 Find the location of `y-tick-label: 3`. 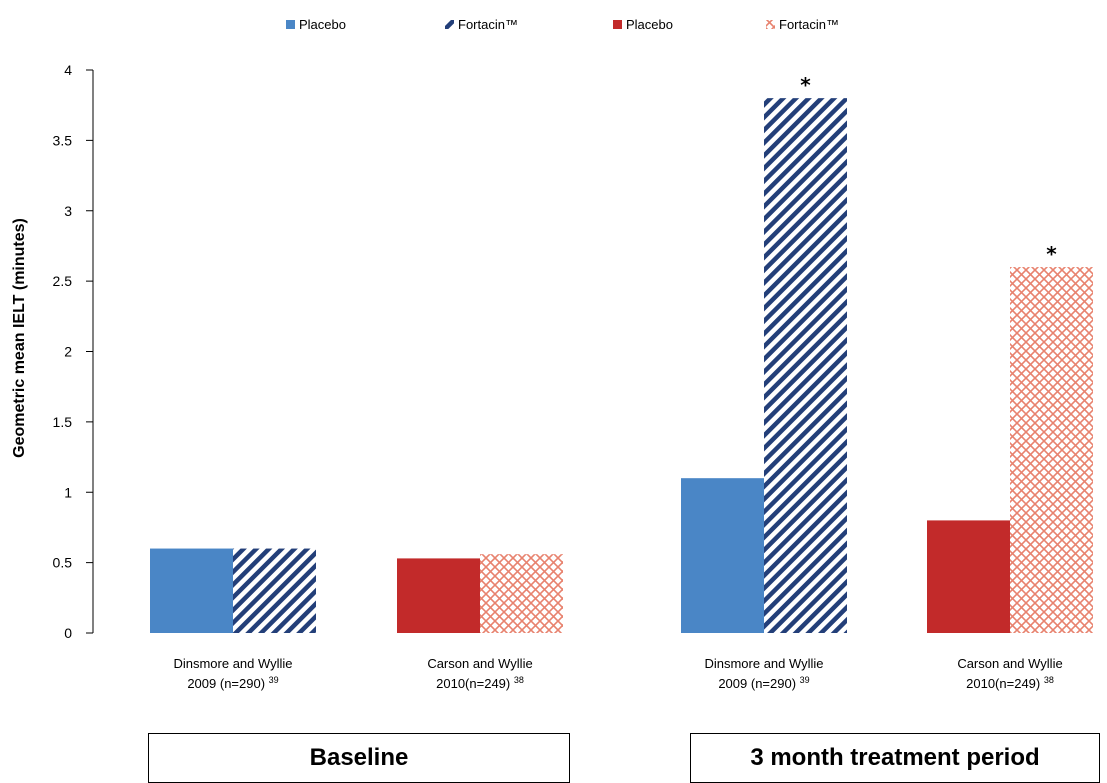

y-tick-label: 3 is located at coordinates (68, 211).